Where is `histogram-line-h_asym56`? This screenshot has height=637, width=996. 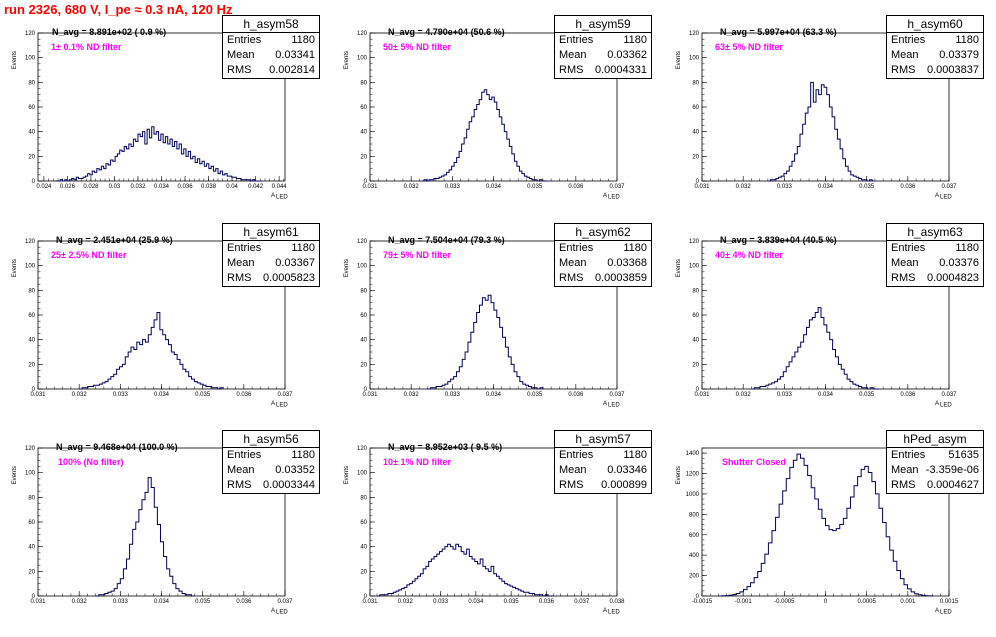
histogram-line-h_asym56 is located at coordinates (145, 537).